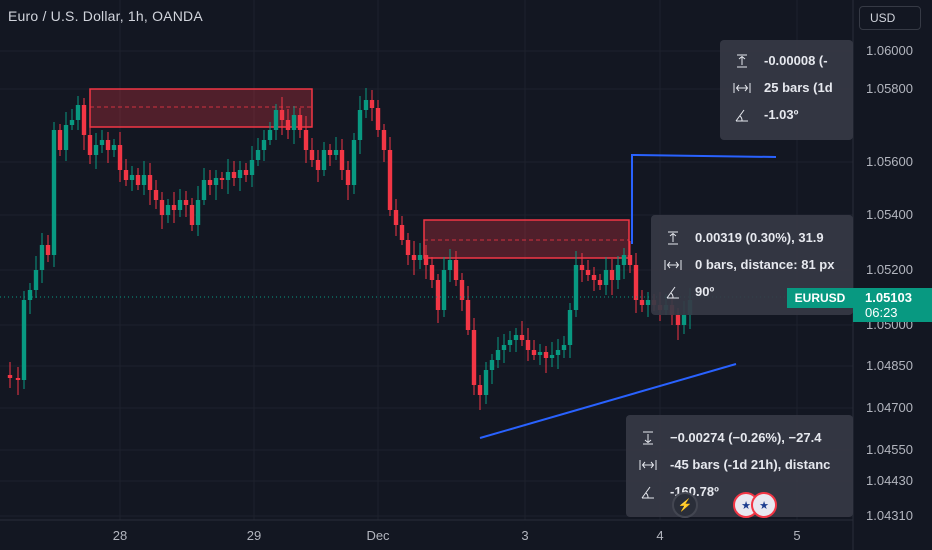 The height and width of the screenshot is (550, 932). What do you see at coordinates (659, 535) in the screenshot?
I see `time-tick-label: 4` at bounding box center [659, 535].